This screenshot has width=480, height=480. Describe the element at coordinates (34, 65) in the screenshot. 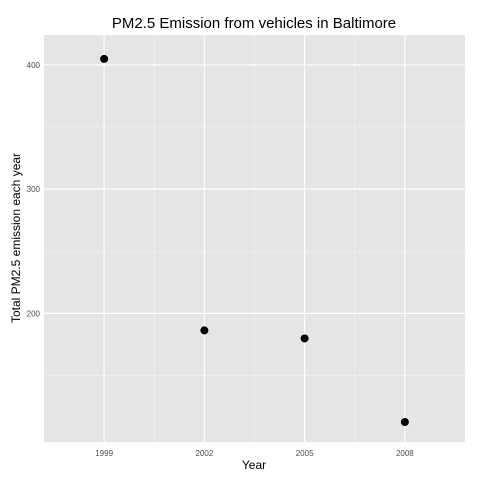

I see `y-tick-label: 400` at that location.